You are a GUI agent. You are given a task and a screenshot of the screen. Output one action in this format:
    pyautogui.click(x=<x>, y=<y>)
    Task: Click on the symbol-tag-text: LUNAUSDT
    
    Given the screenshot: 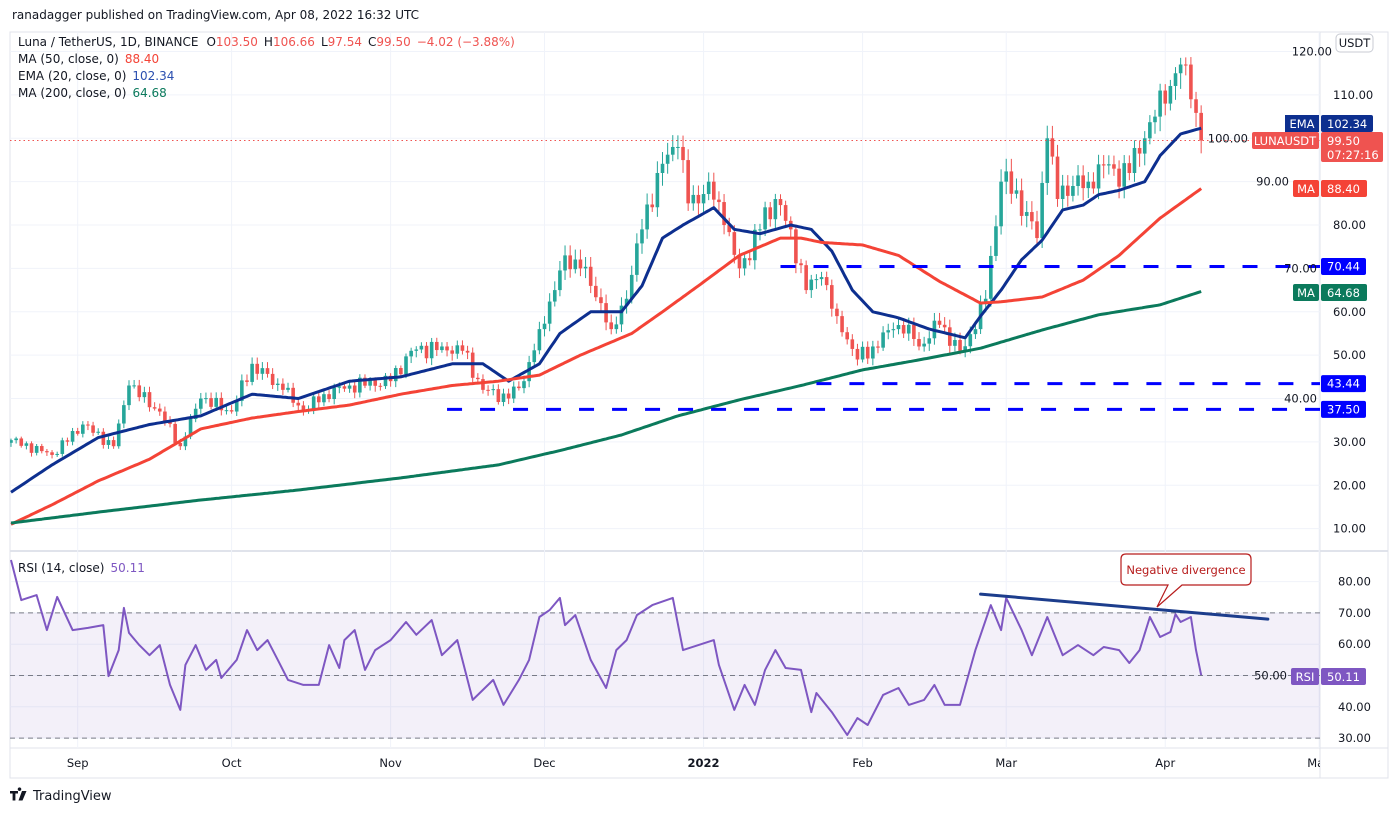 What is the action you would take?
    pyautogui.click(x=1285, y=141)
    